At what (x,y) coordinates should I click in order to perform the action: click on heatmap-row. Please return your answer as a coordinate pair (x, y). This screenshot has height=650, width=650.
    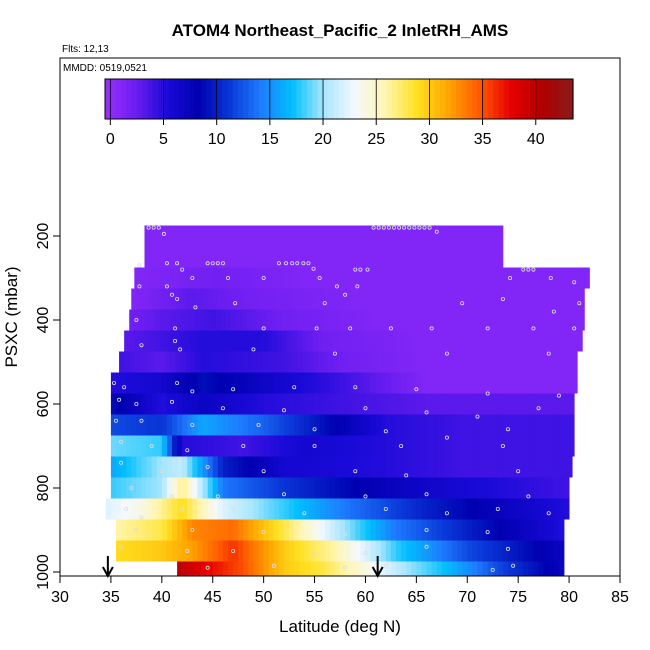
    Looking at the image, I should click on (371, 568).